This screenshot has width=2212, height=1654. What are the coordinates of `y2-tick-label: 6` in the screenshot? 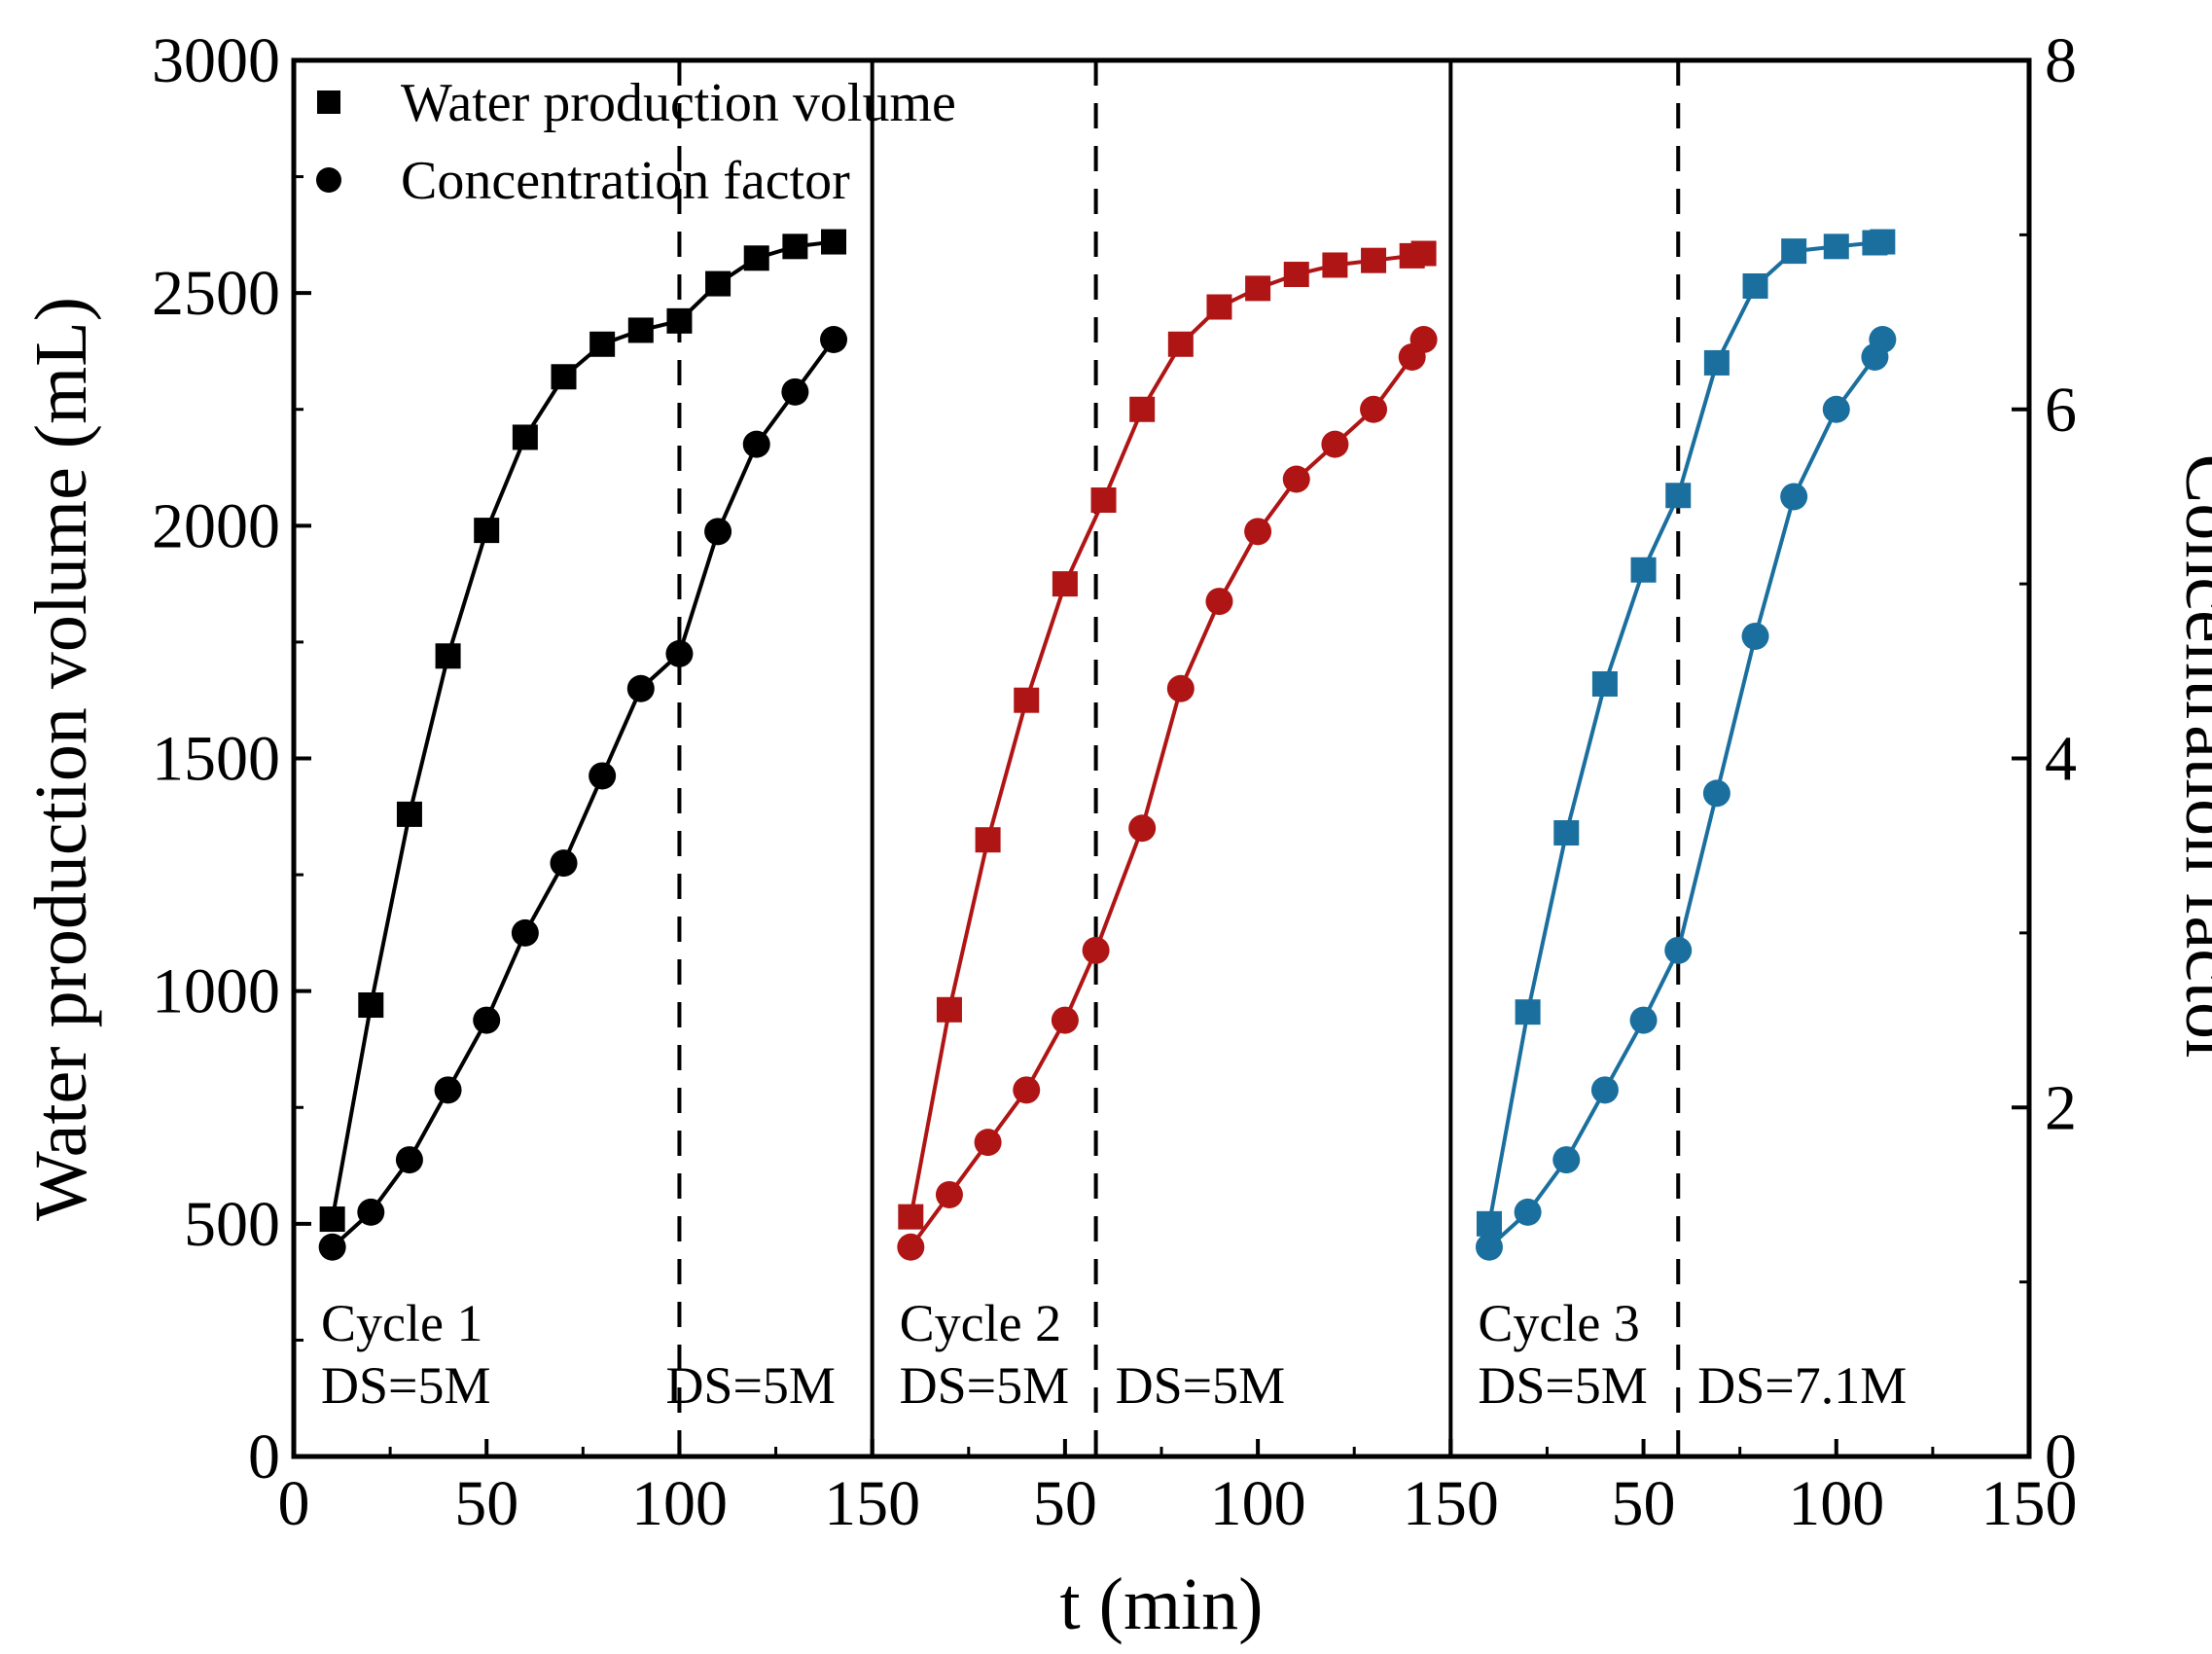 It's located at (2061, 410).